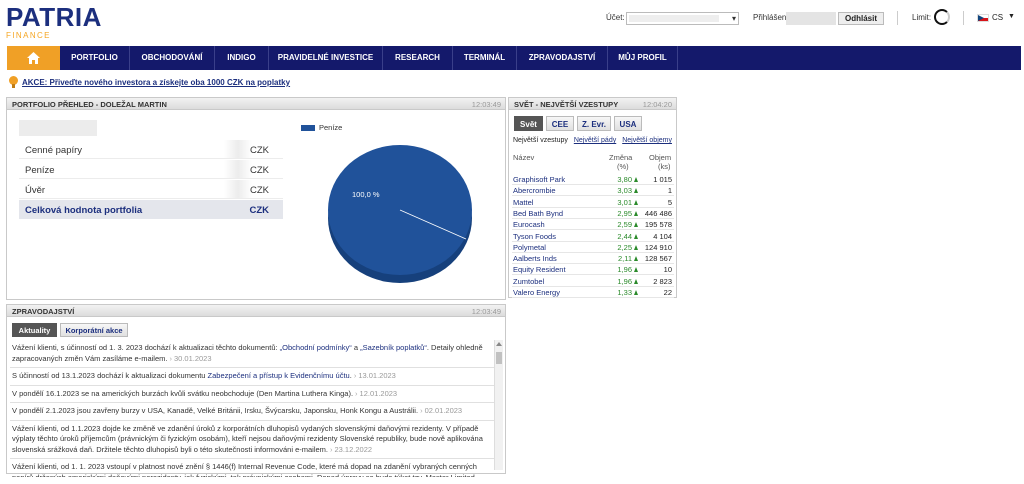  I want to click on stock-name: Polymetal, so click(529, 247).